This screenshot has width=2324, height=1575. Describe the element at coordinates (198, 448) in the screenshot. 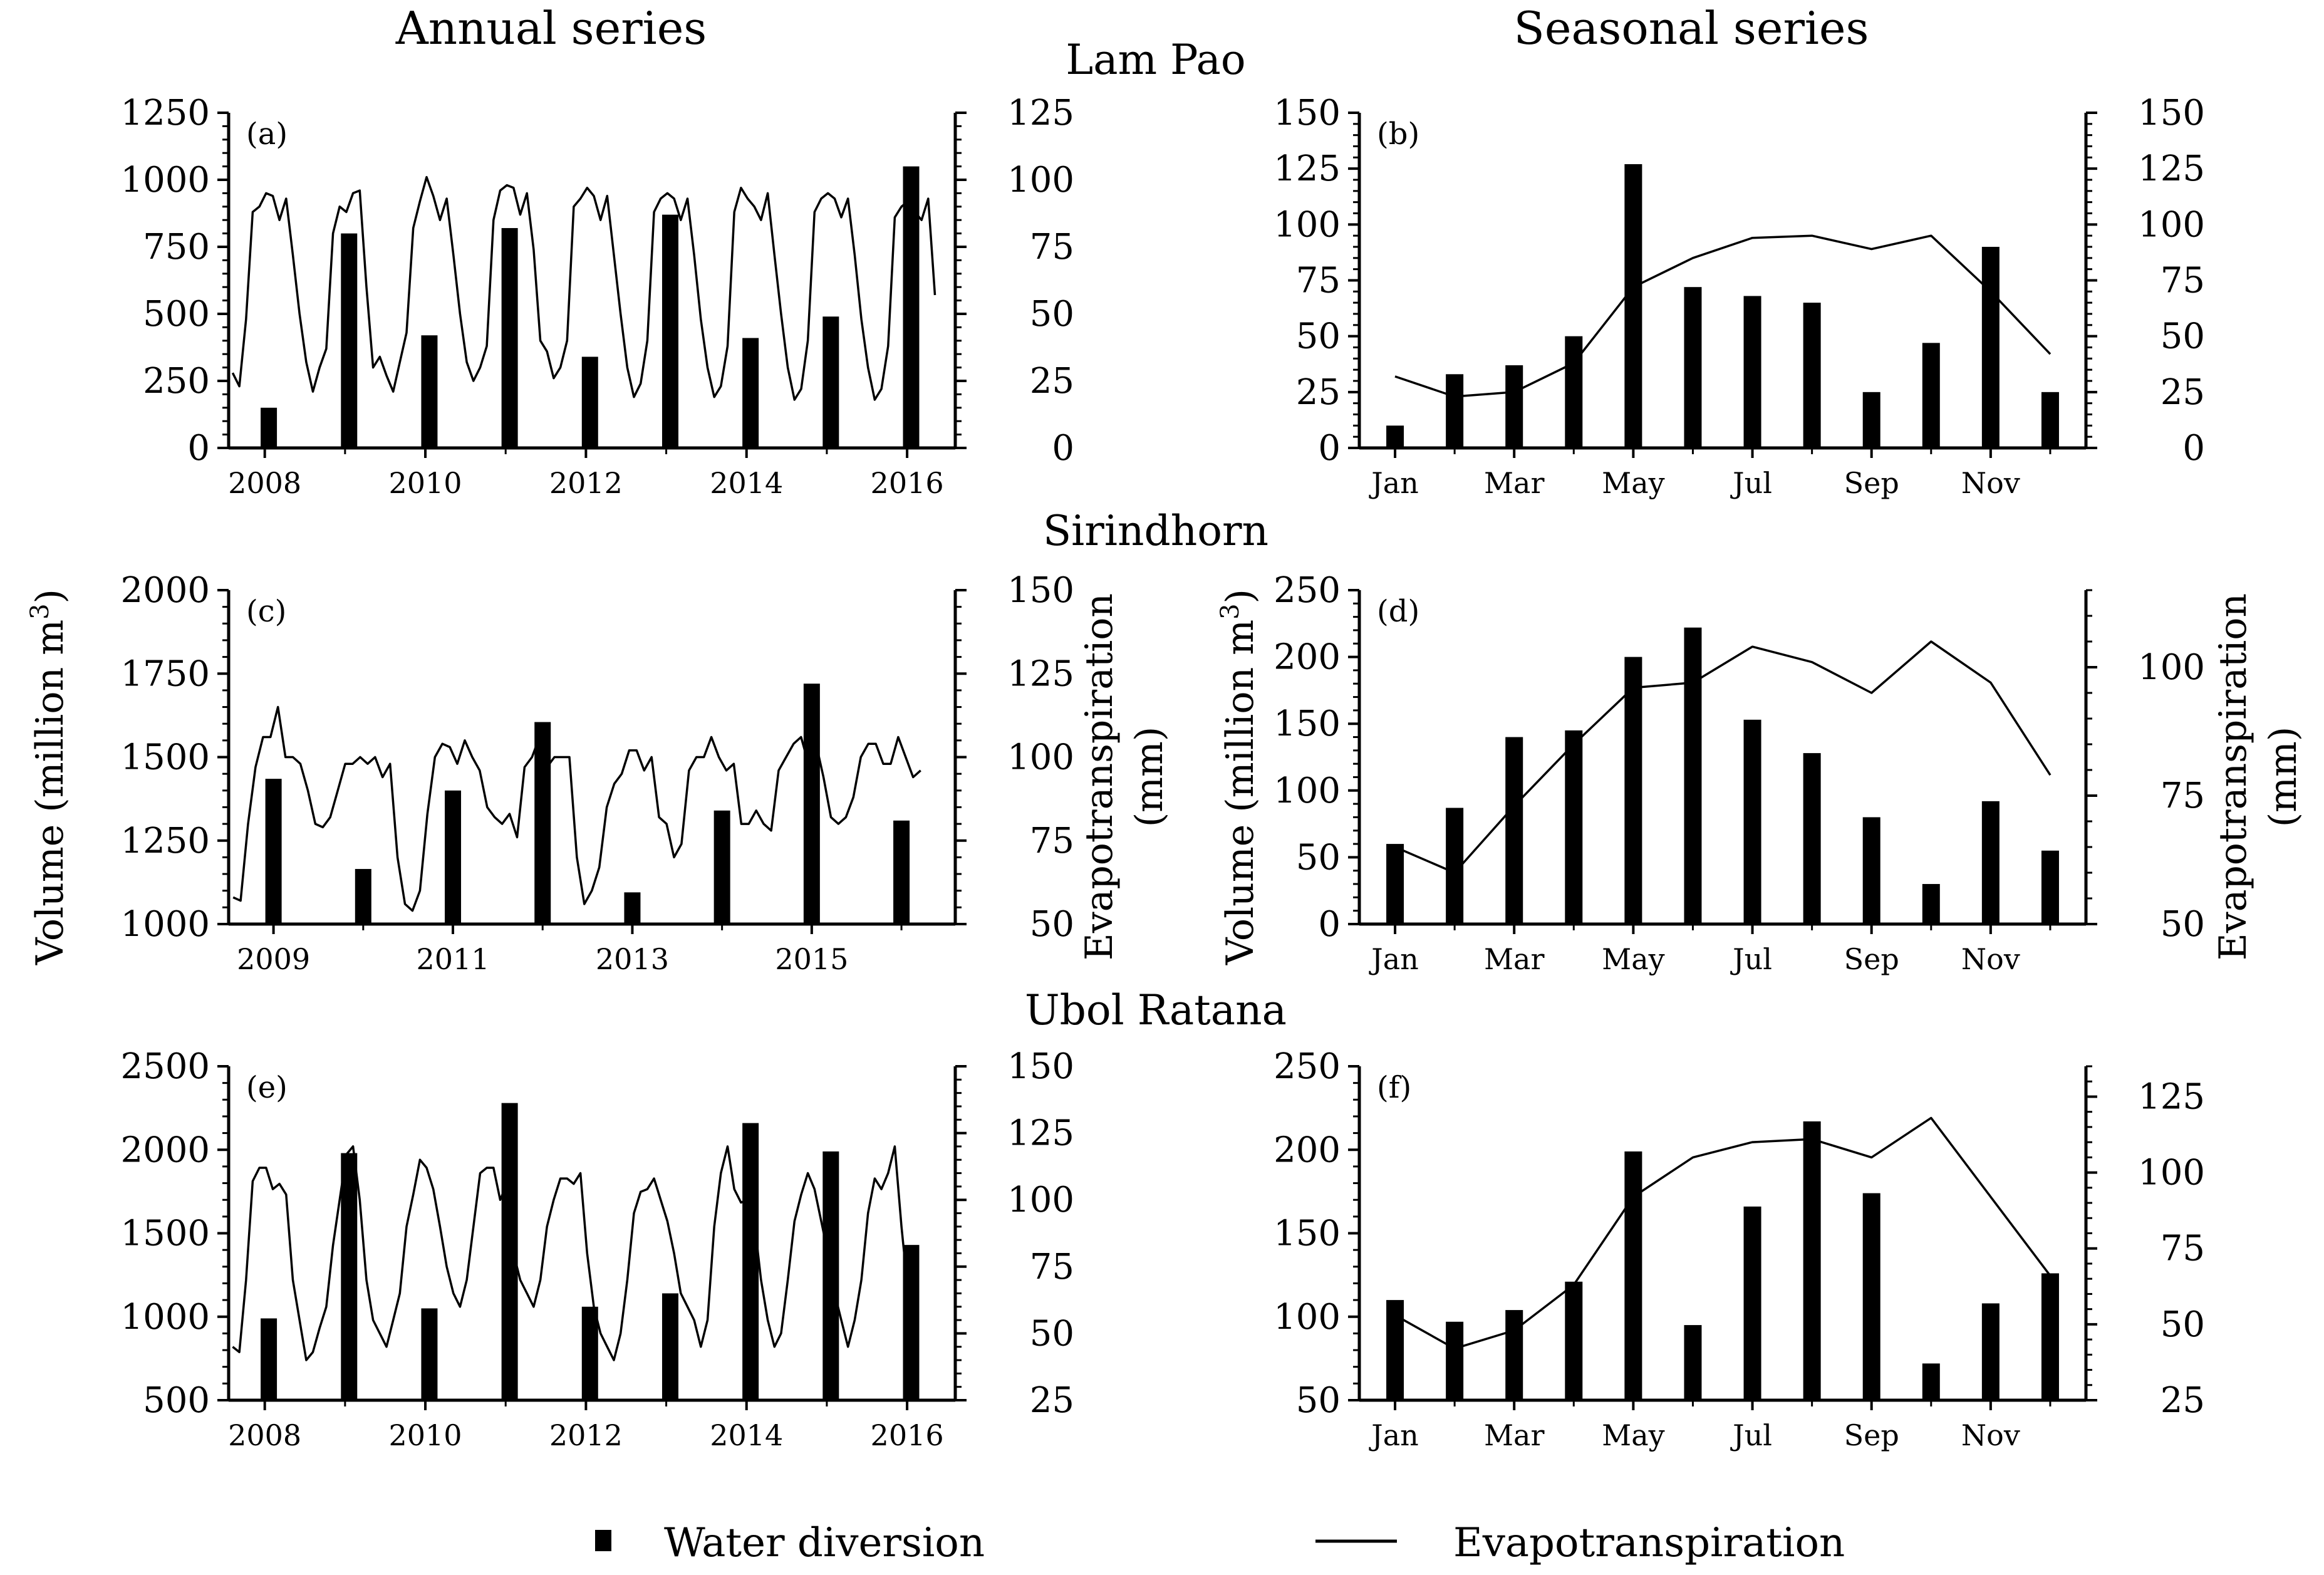

I see `left-tick-label: 0` at that location.